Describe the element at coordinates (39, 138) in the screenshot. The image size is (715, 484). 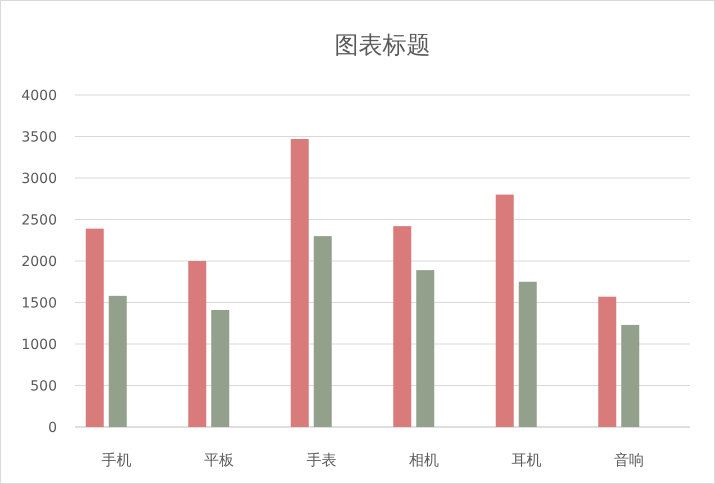
I see `y-tick-label: 3500` at that location.